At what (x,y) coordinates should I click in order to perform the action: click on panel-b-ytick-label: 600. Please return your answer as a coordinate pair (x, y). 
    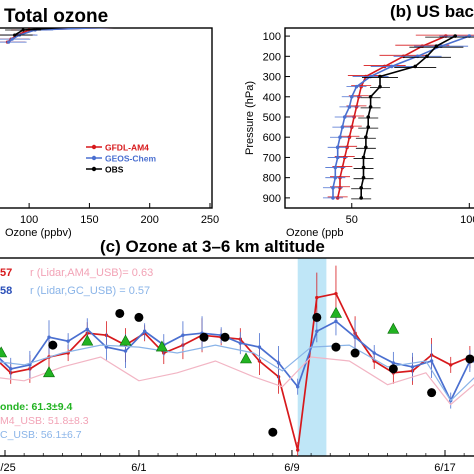
    Looking at the image, I should click on (272, 138).